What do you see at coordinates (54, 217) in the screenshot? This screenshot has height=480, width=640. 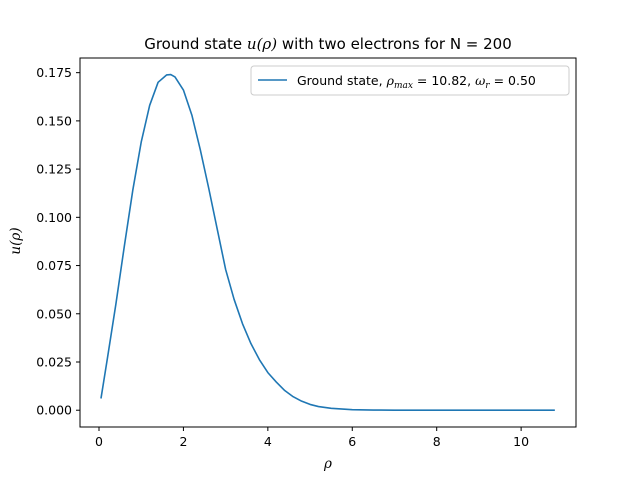 I see `y-tick-label: 0.100` at bounding box center [54, 217].